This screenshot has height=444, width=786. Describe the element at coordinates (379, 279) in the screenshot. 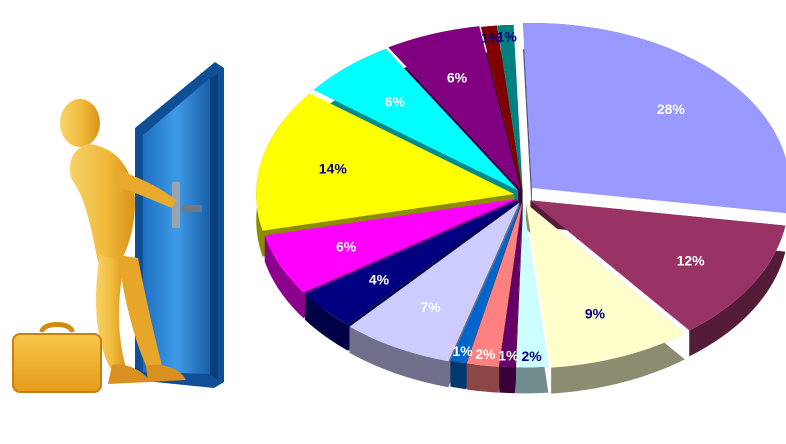

I see `pie-slice-label: 4%` at that location.